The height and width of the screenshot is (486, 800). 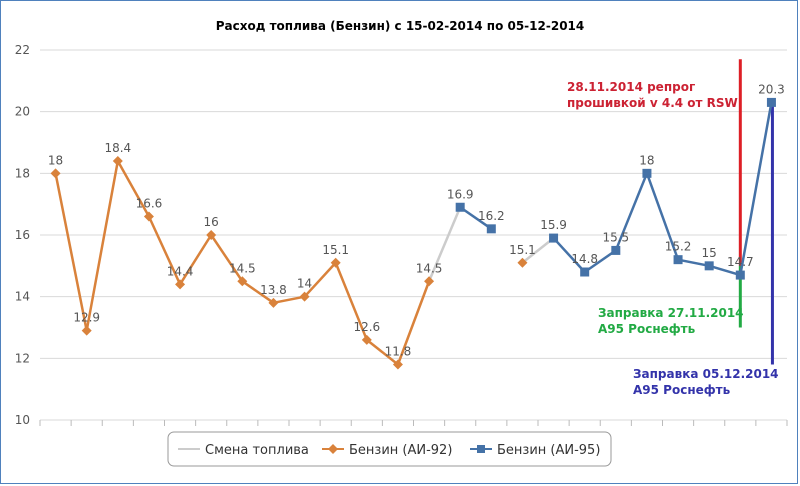 I want to click on data-label: 15, so click(x=709, y=253).